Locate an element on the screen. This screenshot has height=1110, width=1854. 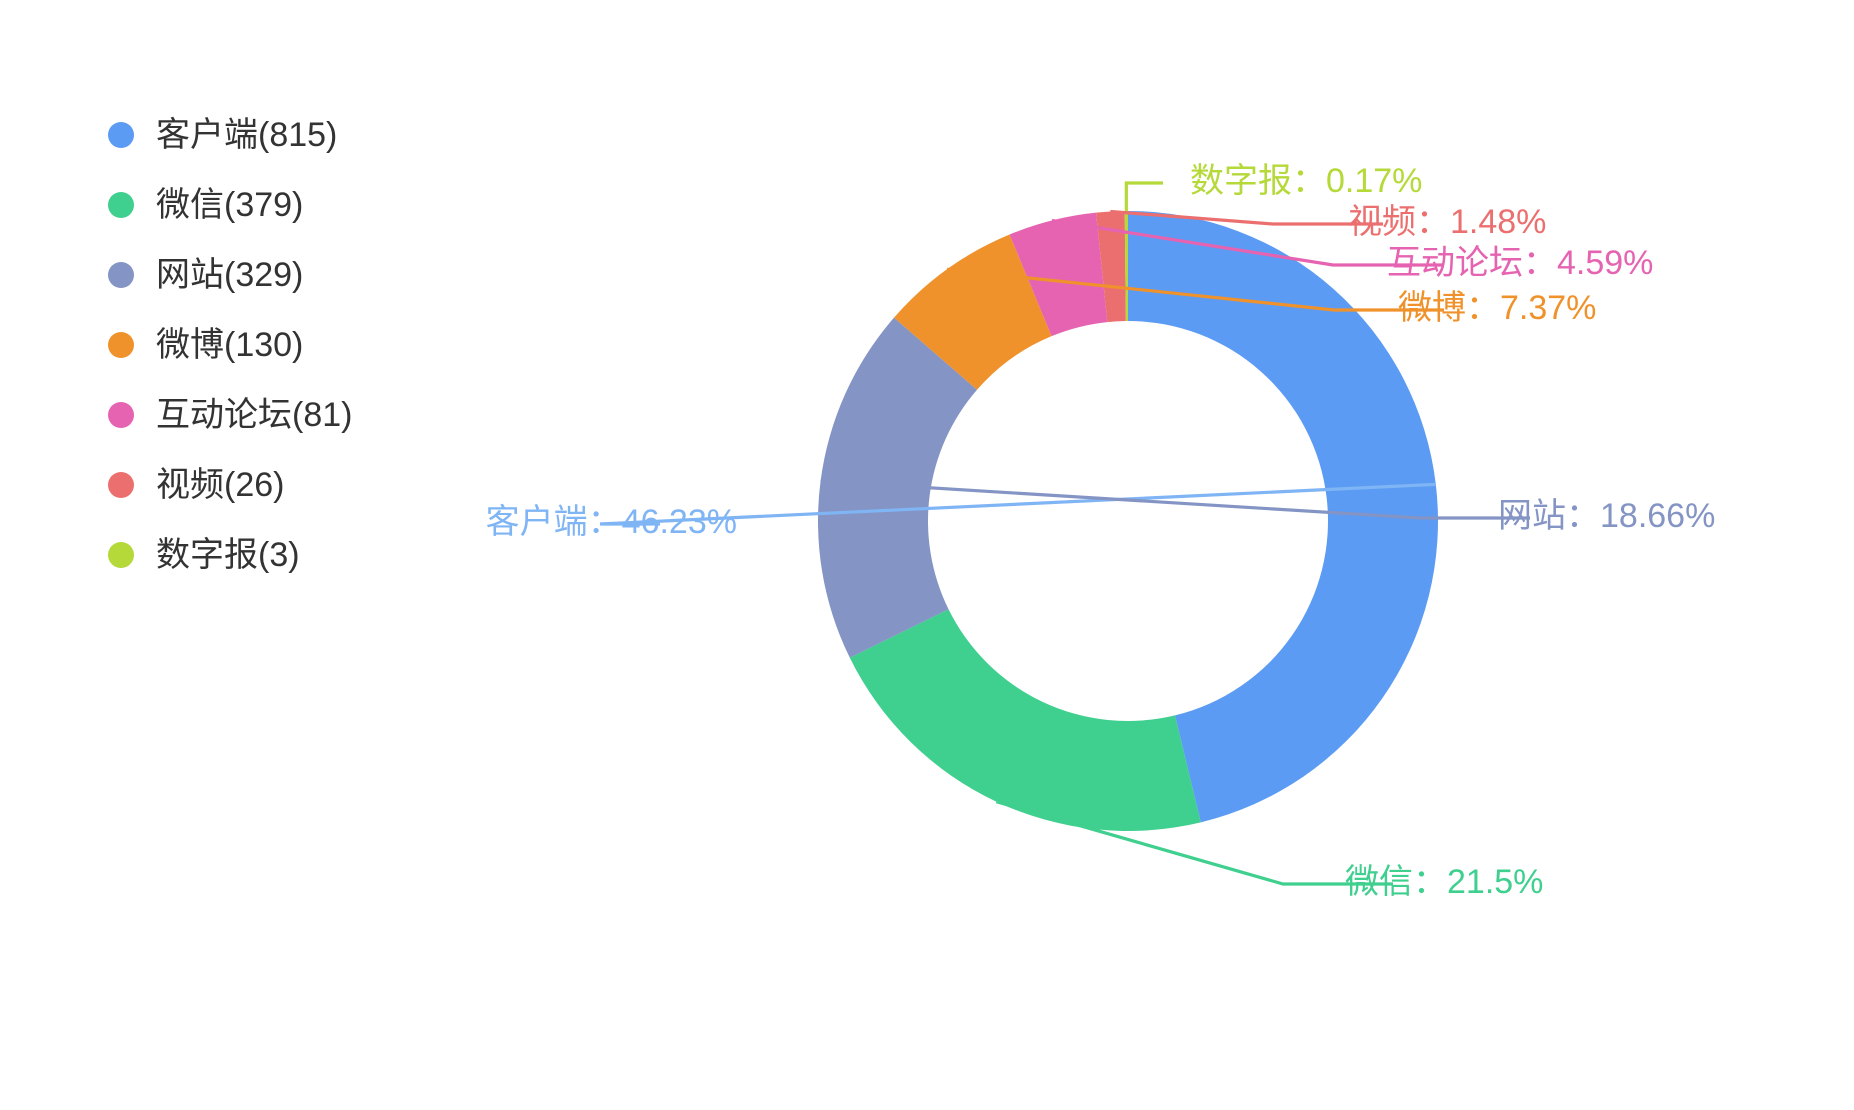
leader-line-客户端 is located at coordinates (1017, 504).